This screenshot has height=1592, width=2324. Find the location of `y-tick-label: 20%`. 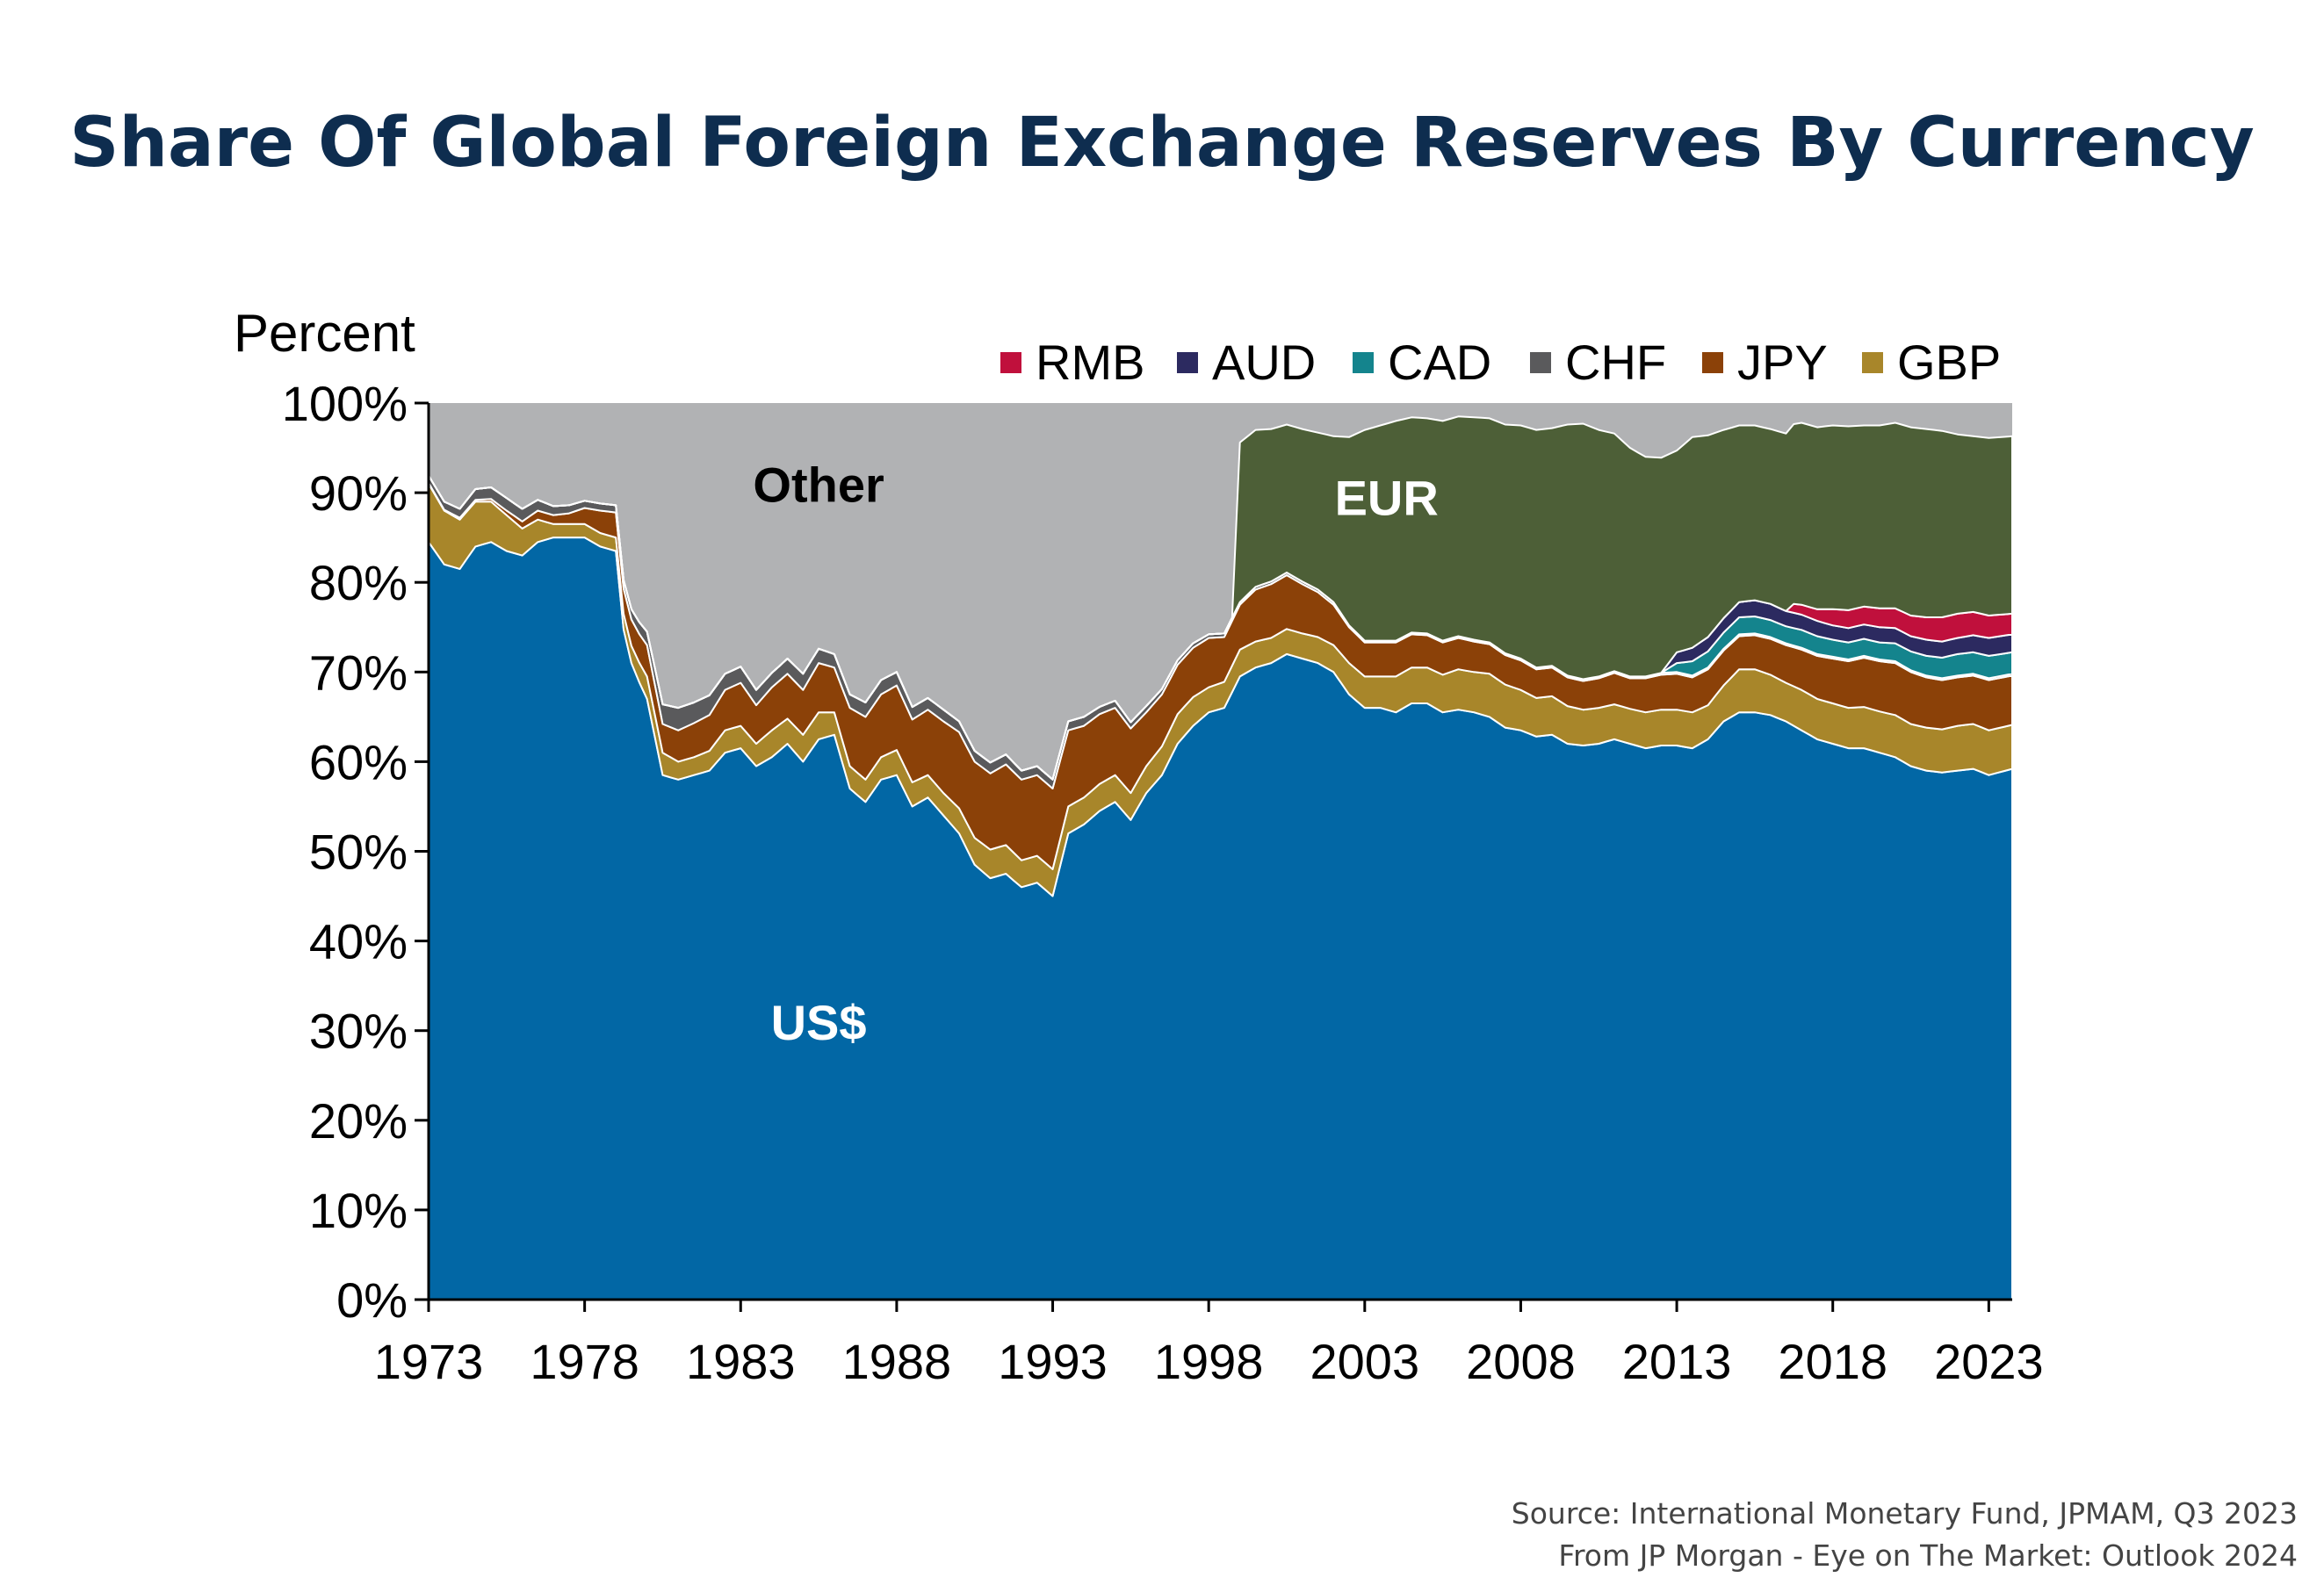

y-tick-label: 20% is located at coordinates (358, 1121).